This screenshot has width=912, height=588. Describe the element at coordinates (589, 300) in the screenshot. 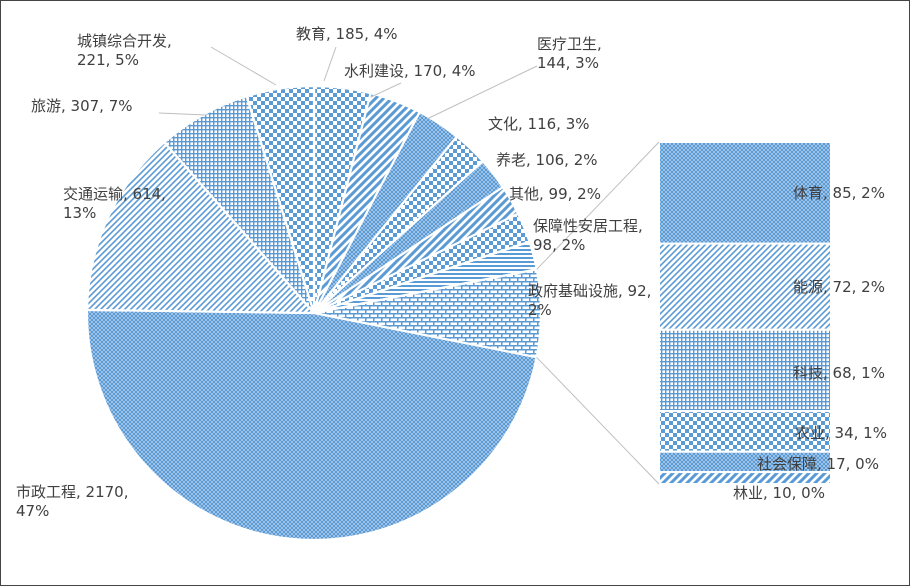

I see `data-label: 政府基础设施, 92, 2%` at that location.